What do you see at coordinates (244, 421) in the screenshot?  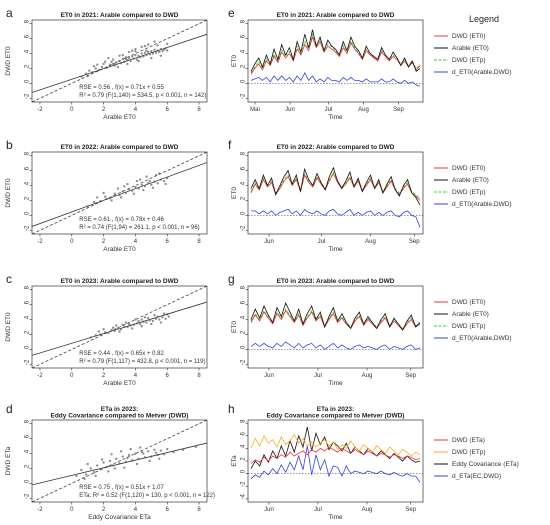 I see `panel-h-y-tick-label: 8` at bounding box center [244, 421].